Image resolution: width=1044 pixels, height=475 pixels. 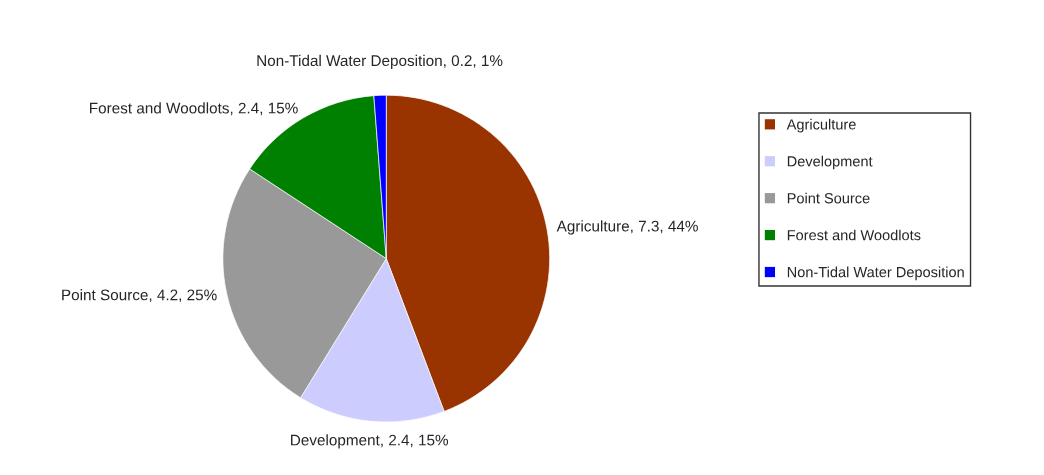 What do you see at coordinates (830, 162) in the screenshot?
I see `legend-label: Development` at bounding box center [830, 162].